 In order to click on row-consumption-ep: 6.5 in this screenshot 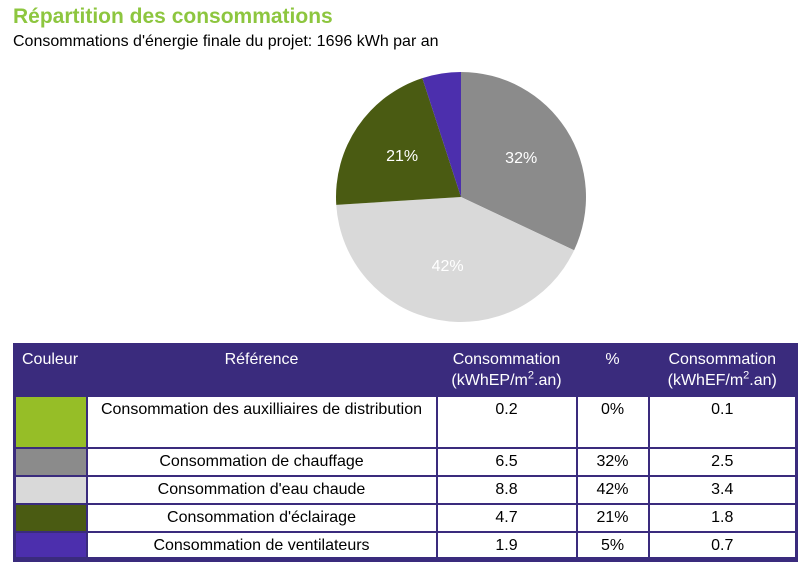, I will do `click(506, 461)`.